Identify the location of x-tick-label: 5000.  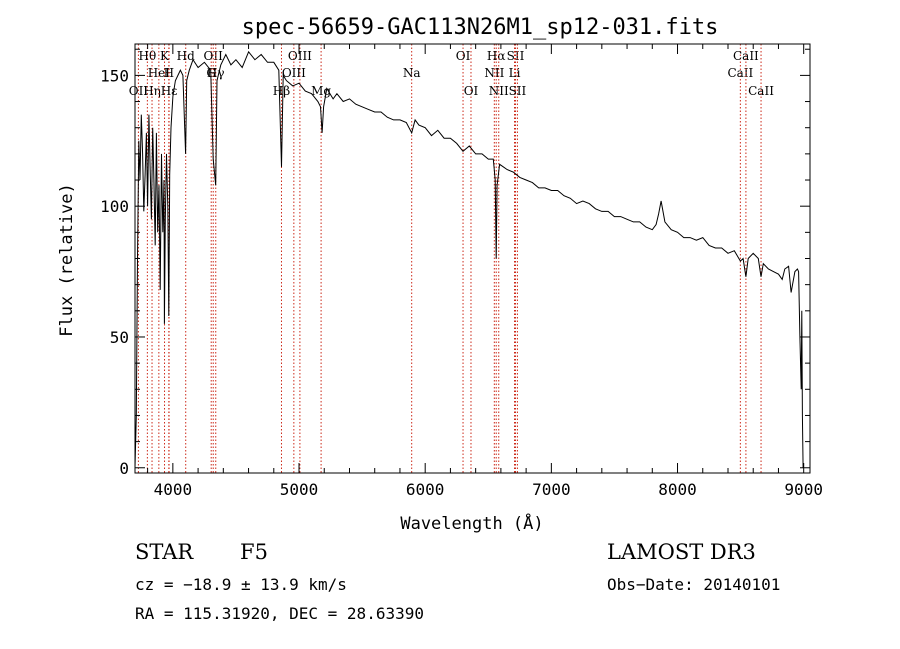
(299, 489).